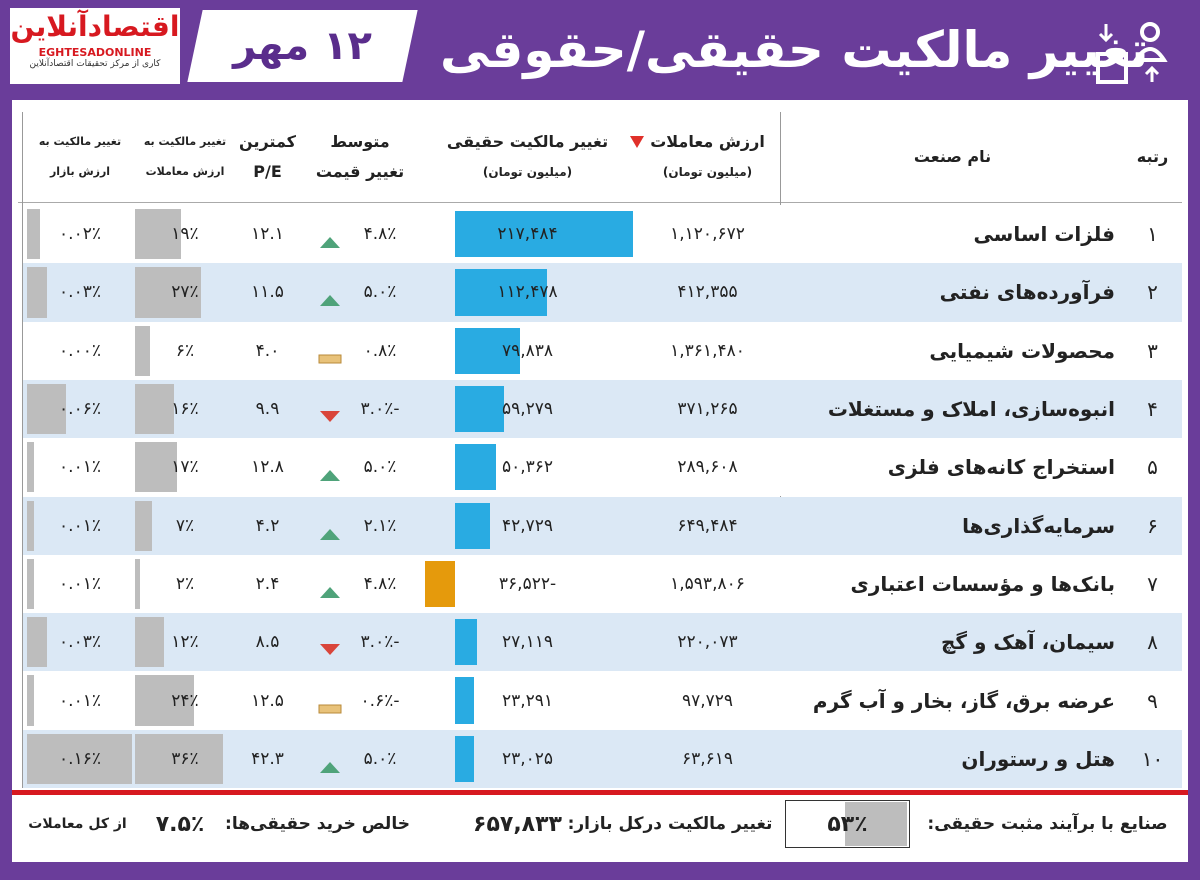  I want to click on min-pe: ۸.۵, so click(267, 642).